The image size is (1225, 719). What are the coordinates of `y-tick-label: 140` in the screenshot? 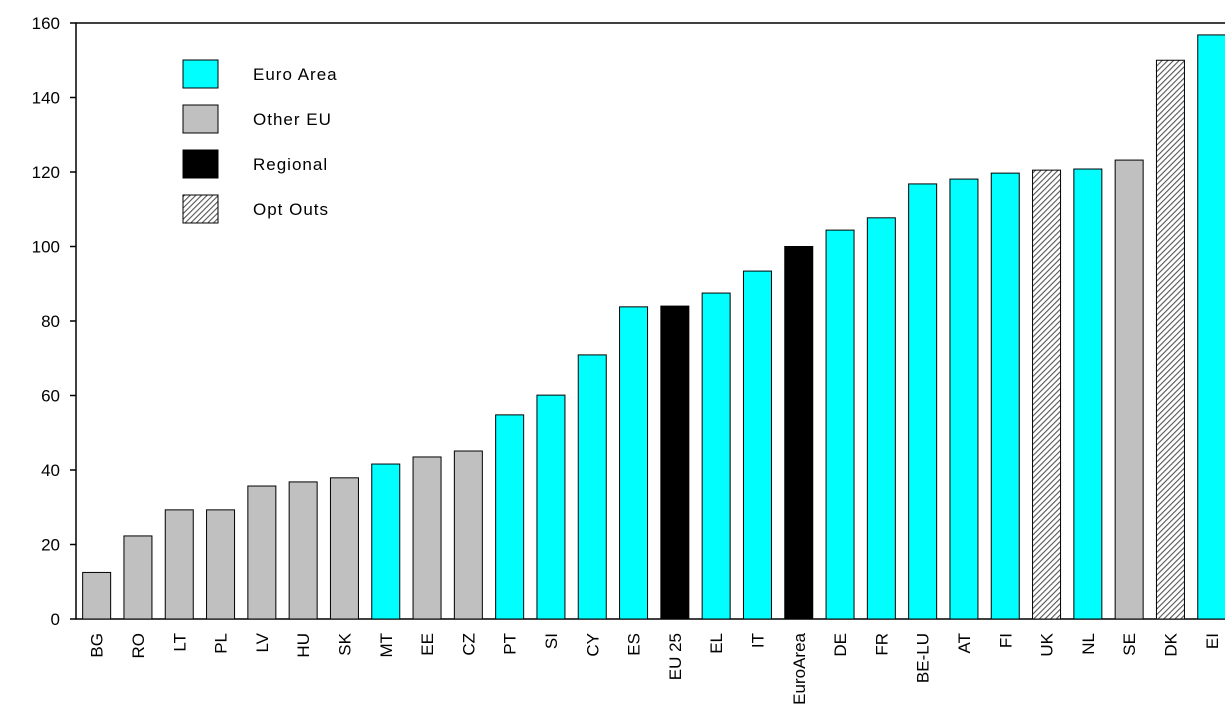 It's located at (46, 98).